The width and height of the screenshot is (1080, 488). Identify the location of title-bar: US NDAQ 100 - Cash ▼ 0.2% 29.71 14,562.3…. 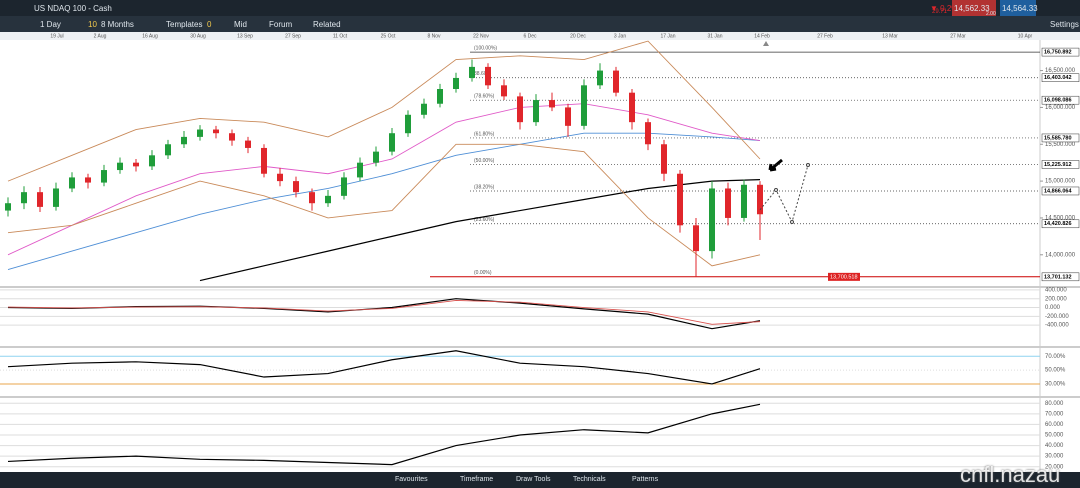
(540, 8).